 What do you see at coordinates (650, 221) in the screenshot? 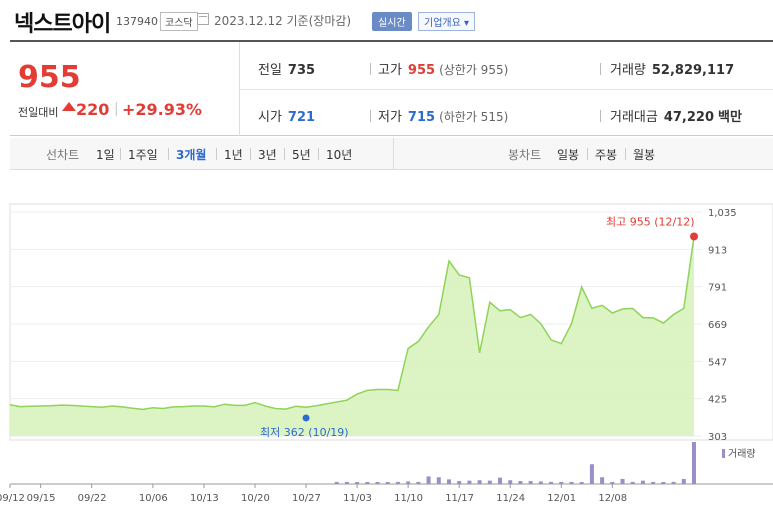
I see `max-price-label: 최고 955 (12/12)` at bounding box center [650, 221].